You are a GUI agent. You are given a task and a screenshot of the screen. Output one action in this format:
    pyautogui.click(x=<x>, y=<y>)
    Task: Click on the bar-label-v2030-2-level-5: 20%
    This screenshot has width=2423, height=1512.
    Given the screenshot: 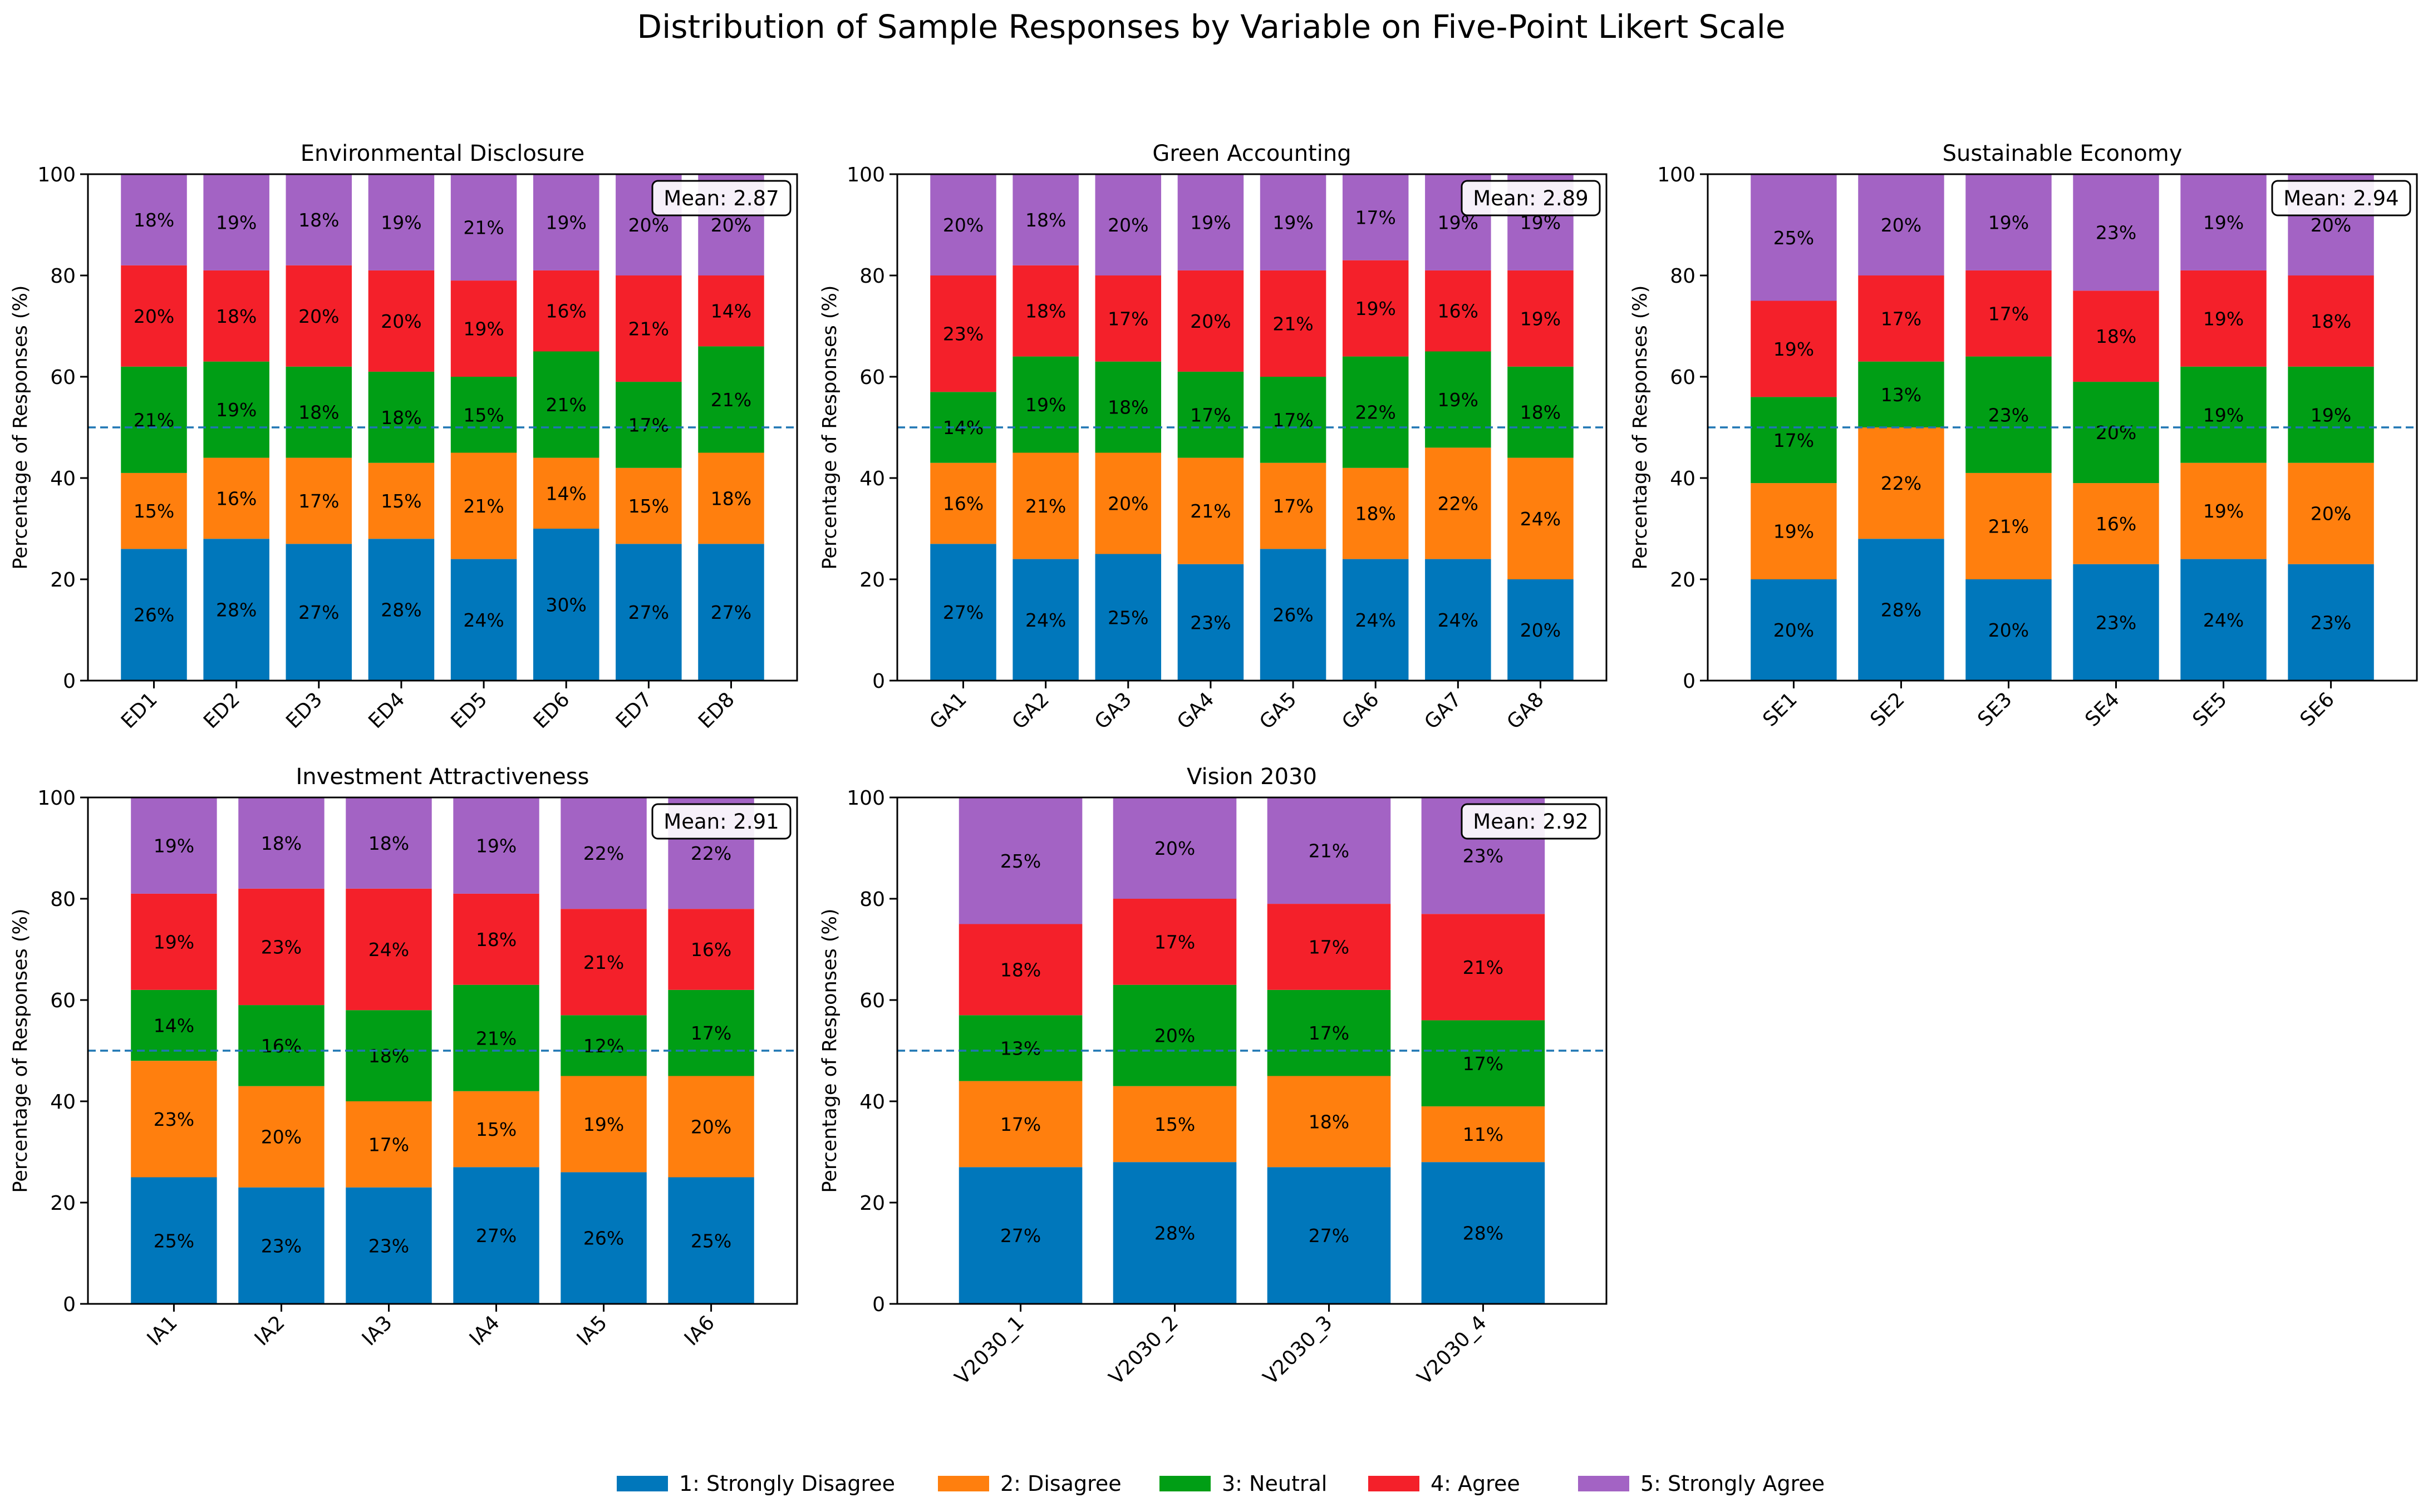 What is the action you would take?
    pyautogui.click(x=1175, y=848)
    